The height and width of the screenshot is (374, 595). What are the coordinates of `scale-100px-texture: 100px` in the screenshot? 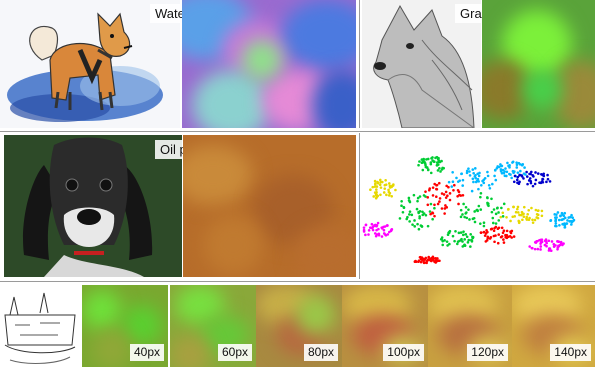 It's located at (385, 326).